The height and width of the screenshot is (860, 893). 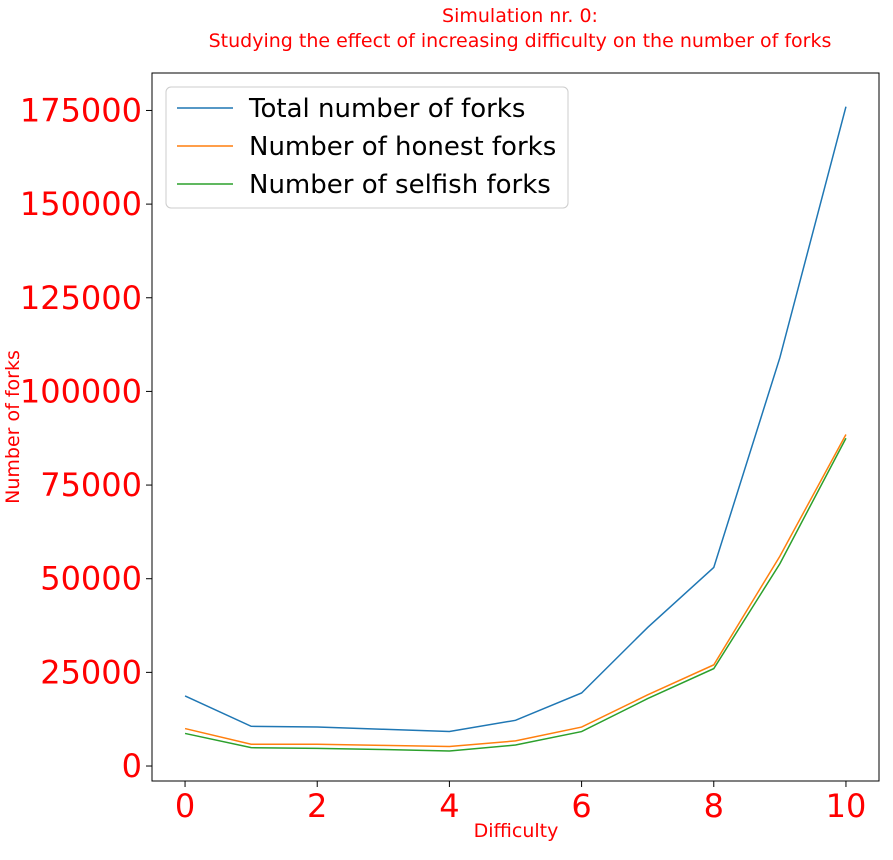 What do you see at coordinates (185, 806) in the screenshot?
I see `x-tick-label: 0` at bounding box center [185, 806].